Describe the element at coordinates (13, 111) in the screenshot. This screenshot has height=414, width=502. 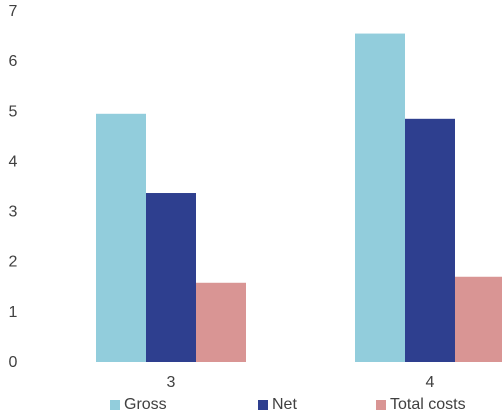
I see `y-tick-label-5: 5` at that location.